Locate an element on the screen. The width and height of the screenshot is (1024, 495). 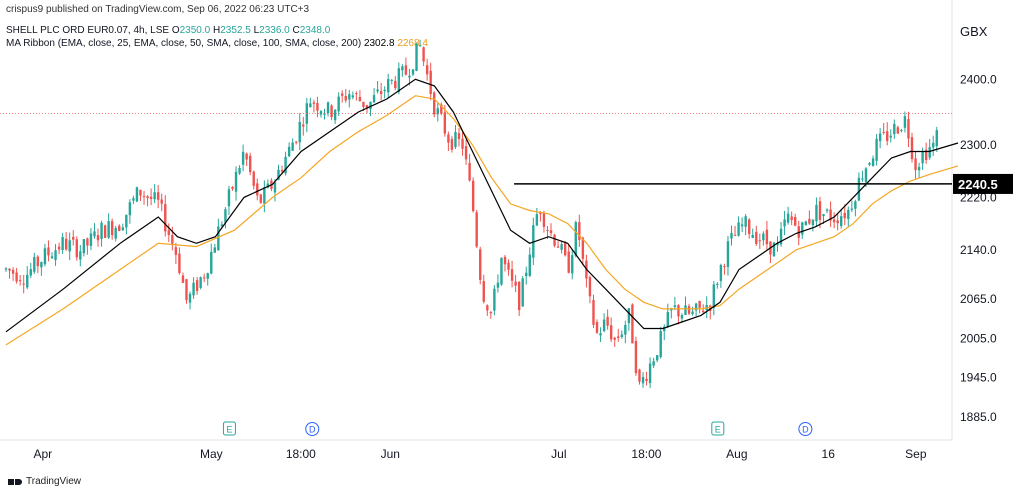
svg-text: D is located at coordinates (312, 430).